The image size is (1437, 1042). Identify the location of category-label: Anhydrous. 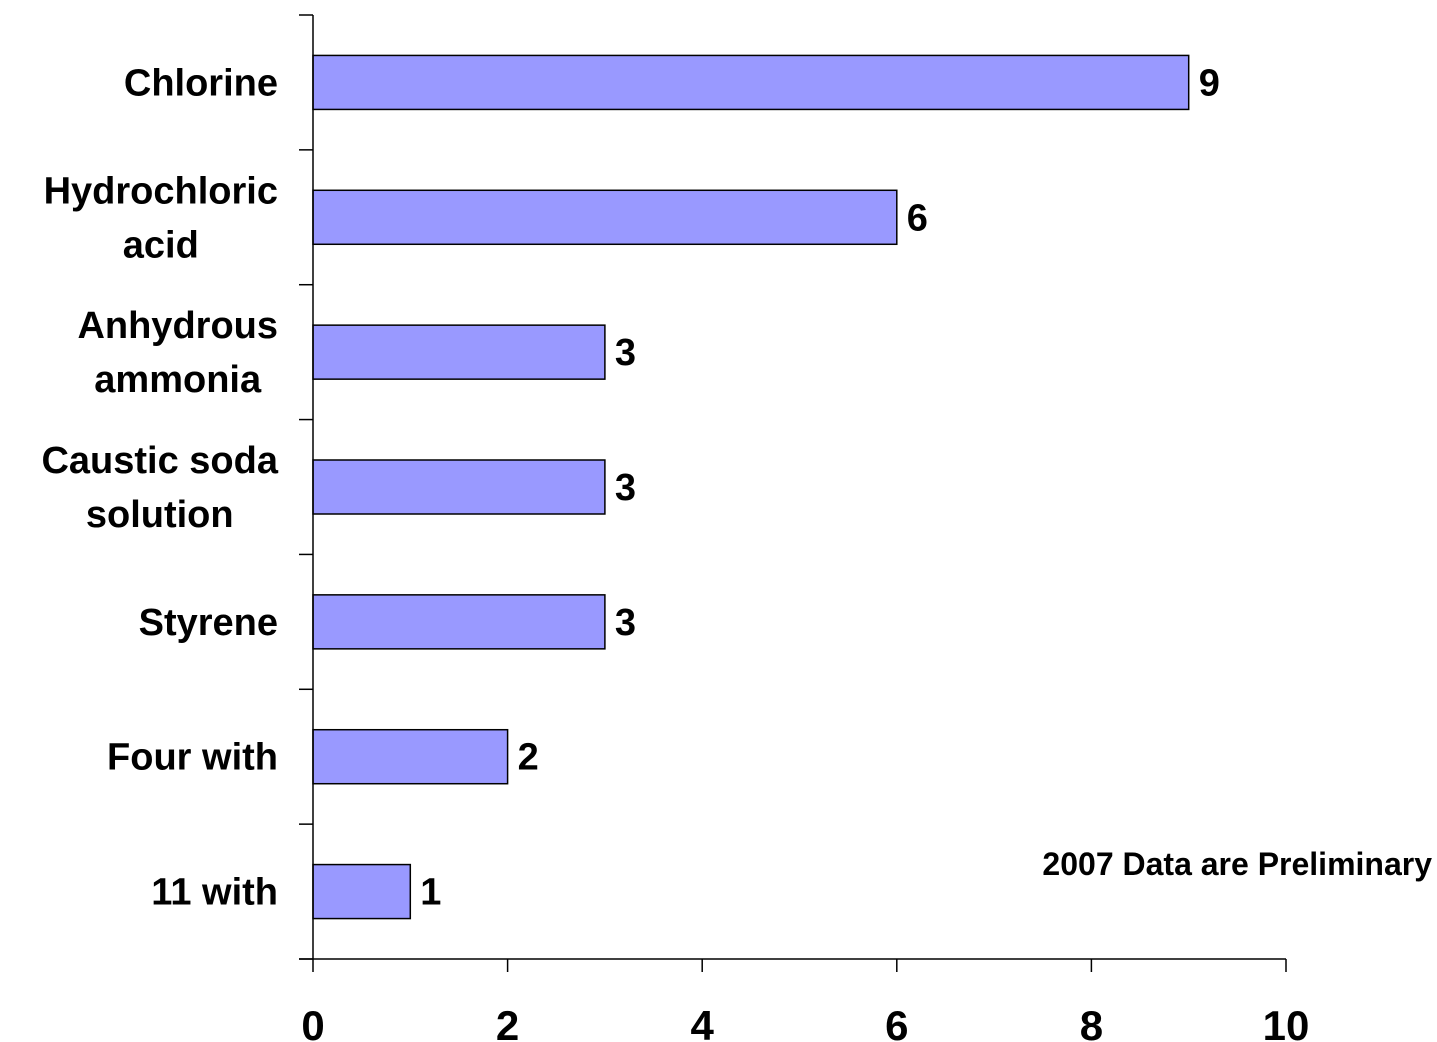
(177, 326).